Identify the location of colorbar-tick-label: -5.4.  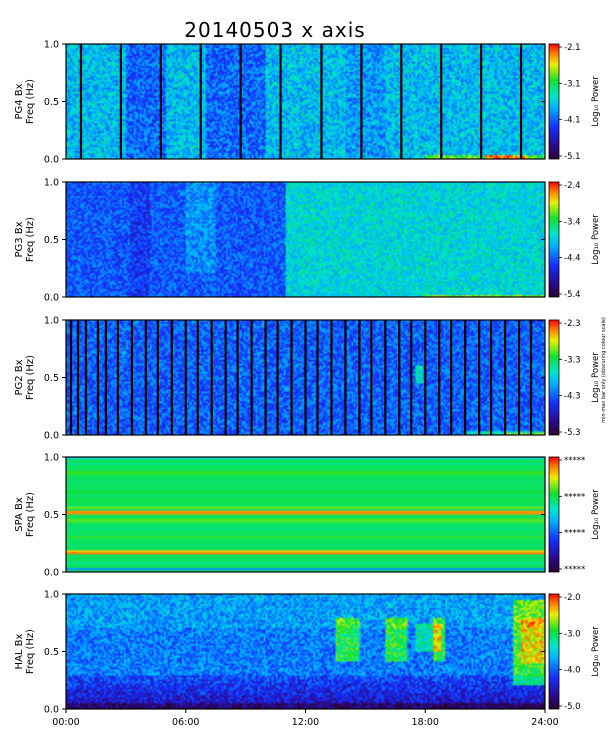
(572, 295).